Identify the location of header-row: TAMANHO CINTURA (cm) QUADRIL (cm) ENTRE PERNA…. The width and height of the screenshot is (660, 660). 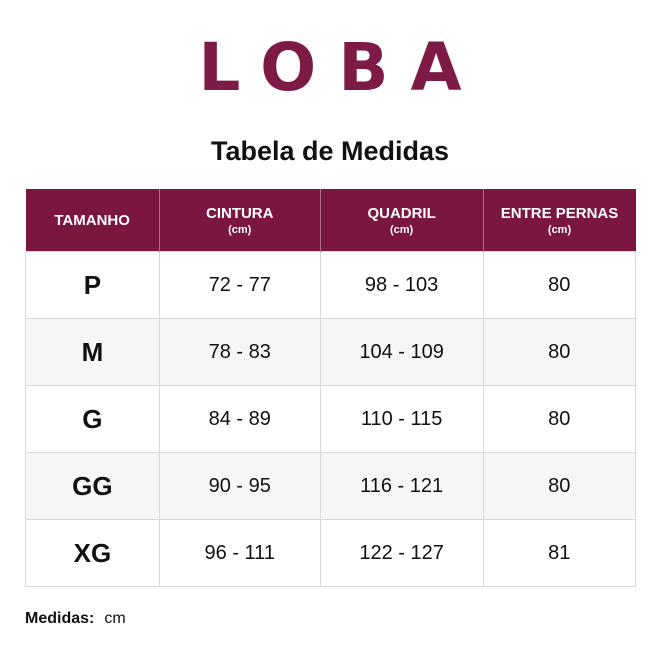
(330, 220).